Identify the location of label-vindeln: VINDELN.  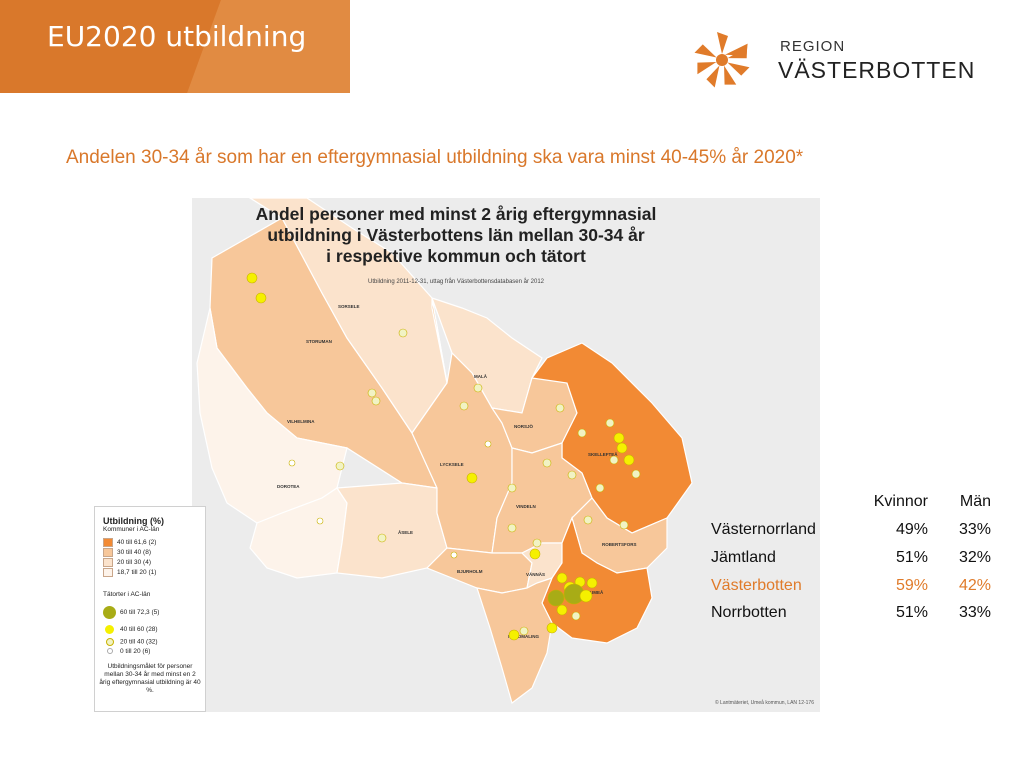
(526, 506).